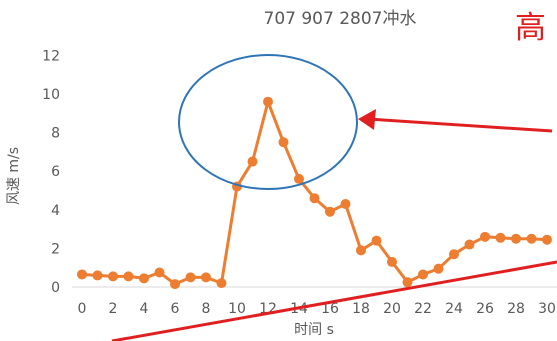 Image resolution: width=557 pixels, height=341 pixels. What do you see at coordinates (516, 309) in the screenshot?
I see `x-tick-label: 28` at bounding box center [516, 309].